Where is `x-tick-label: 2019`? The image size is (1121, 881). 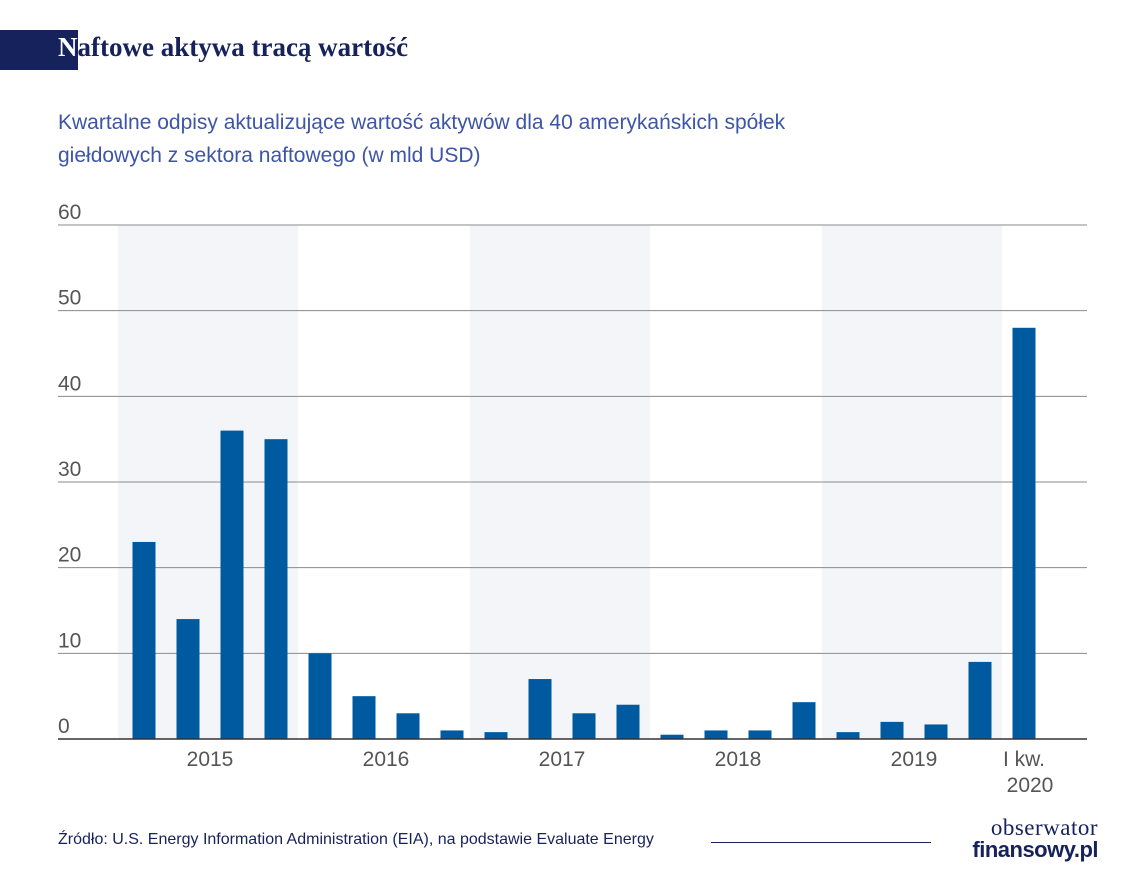
x-tick-label: 2019 is located at coordinates (914, 759).